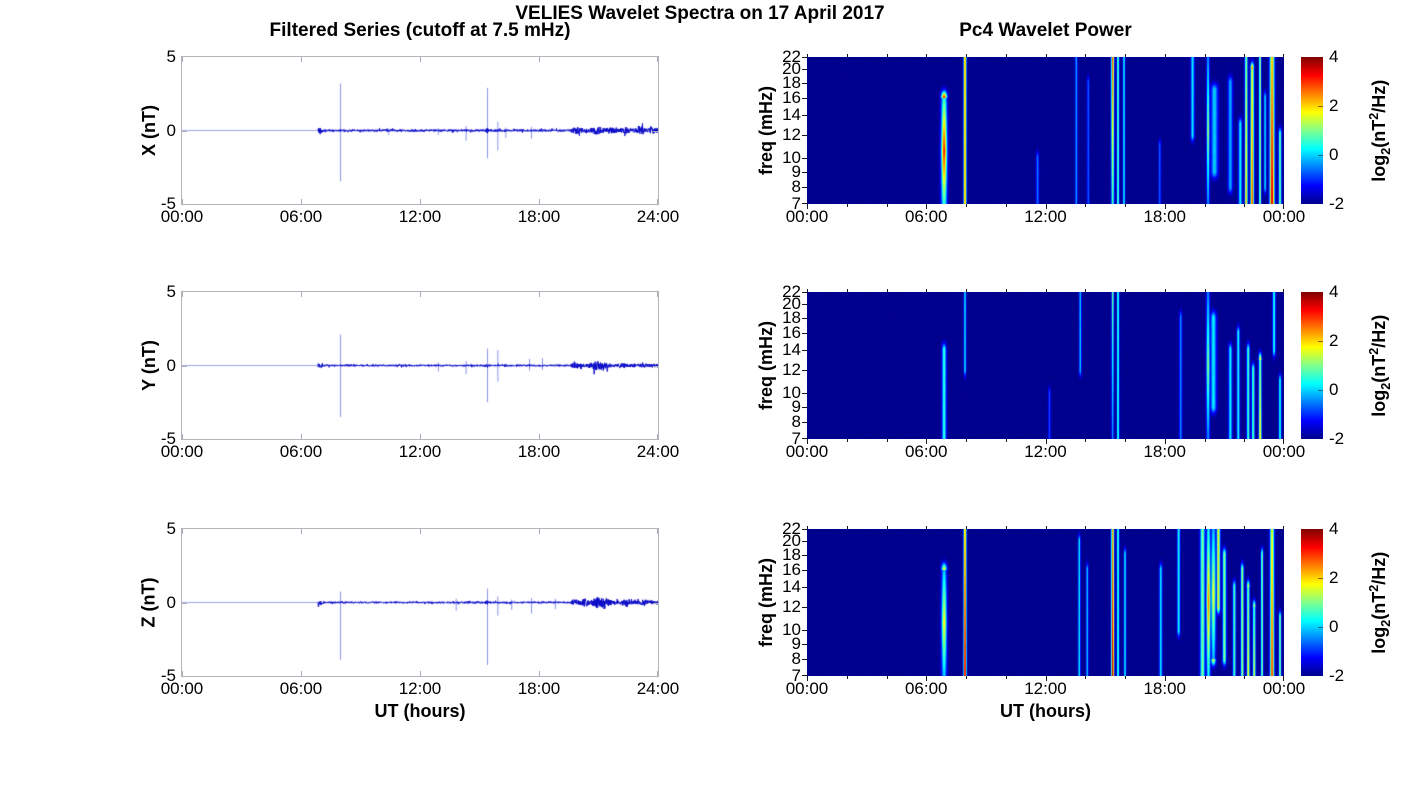 This screenshot has width=1418, height=788. What do you see at coordinates (168, 203) in the screenshot?
I see `y-tick-label: -5` at bounding box center [168, 203].